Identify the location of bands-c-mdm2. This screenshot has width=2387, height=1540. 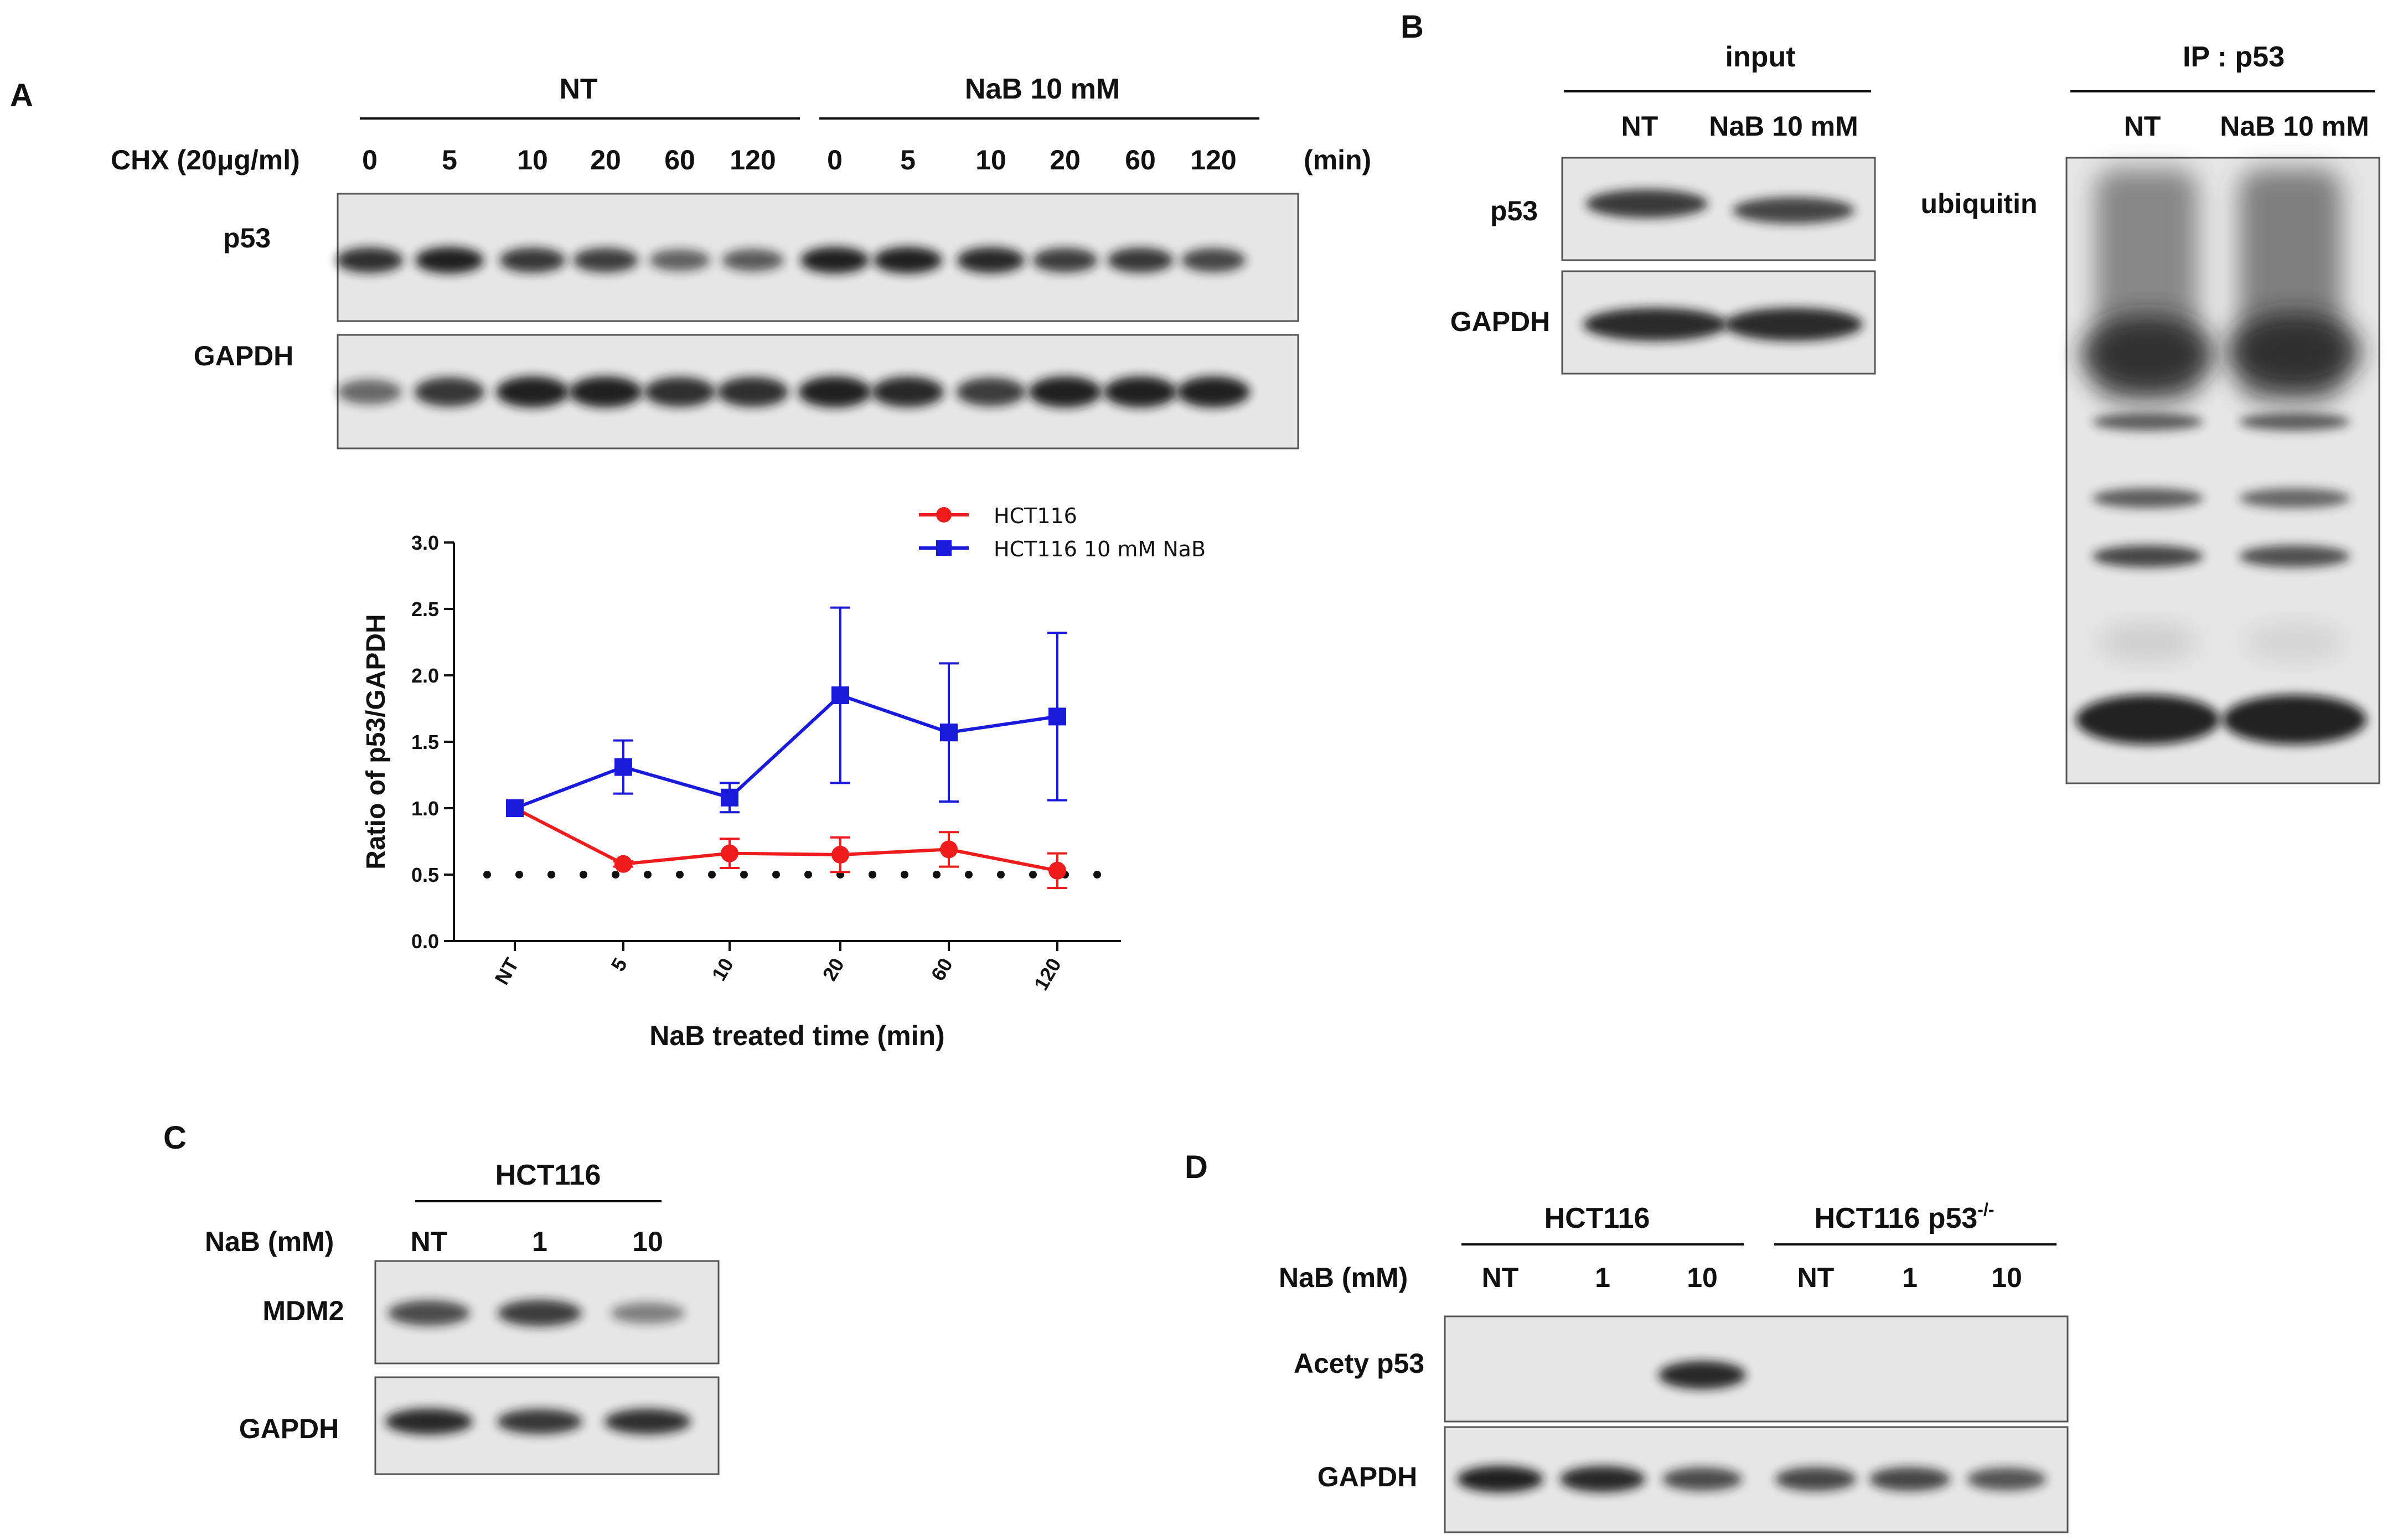
(536, 1313).